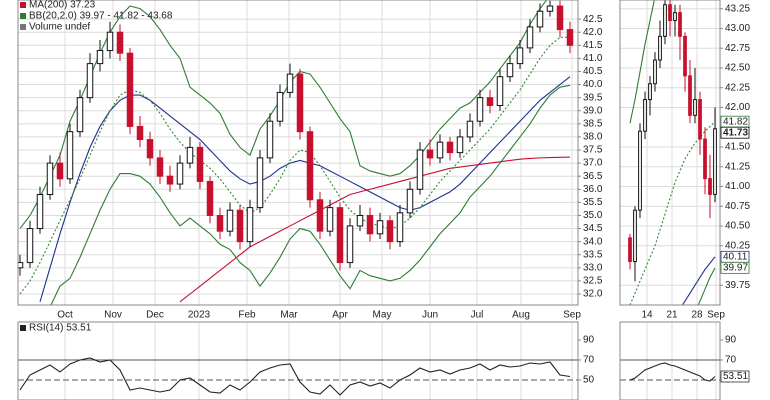 Image resolution: width=770 pixels, height=400 pixels. I want to click on y-tick-label: 42.0, so click(593, 32).